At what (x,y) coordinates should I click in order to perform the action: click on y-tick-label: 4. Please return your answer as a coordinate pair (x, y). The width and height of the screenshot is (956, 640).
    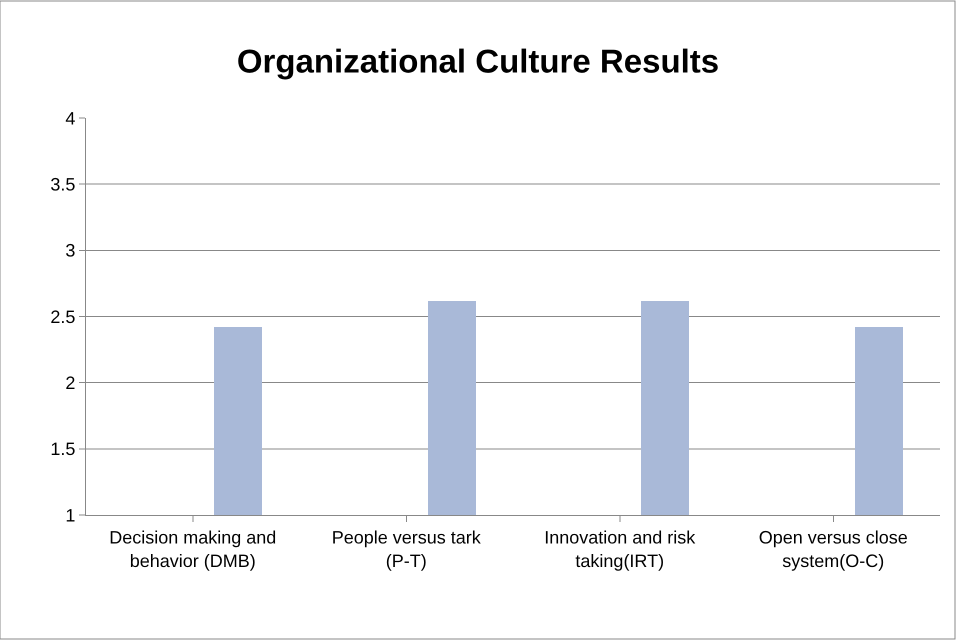
    Looking at the image, I should click on (70, 118).